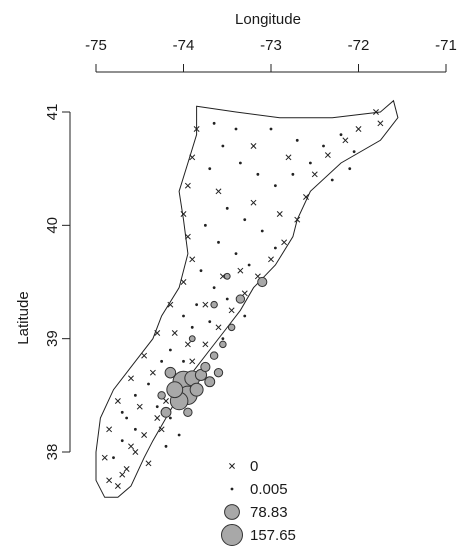 Image resolution: width=462 pixels, height=546 pixels. I want to click on x-axis-title: Longitude, so click(268, 19).